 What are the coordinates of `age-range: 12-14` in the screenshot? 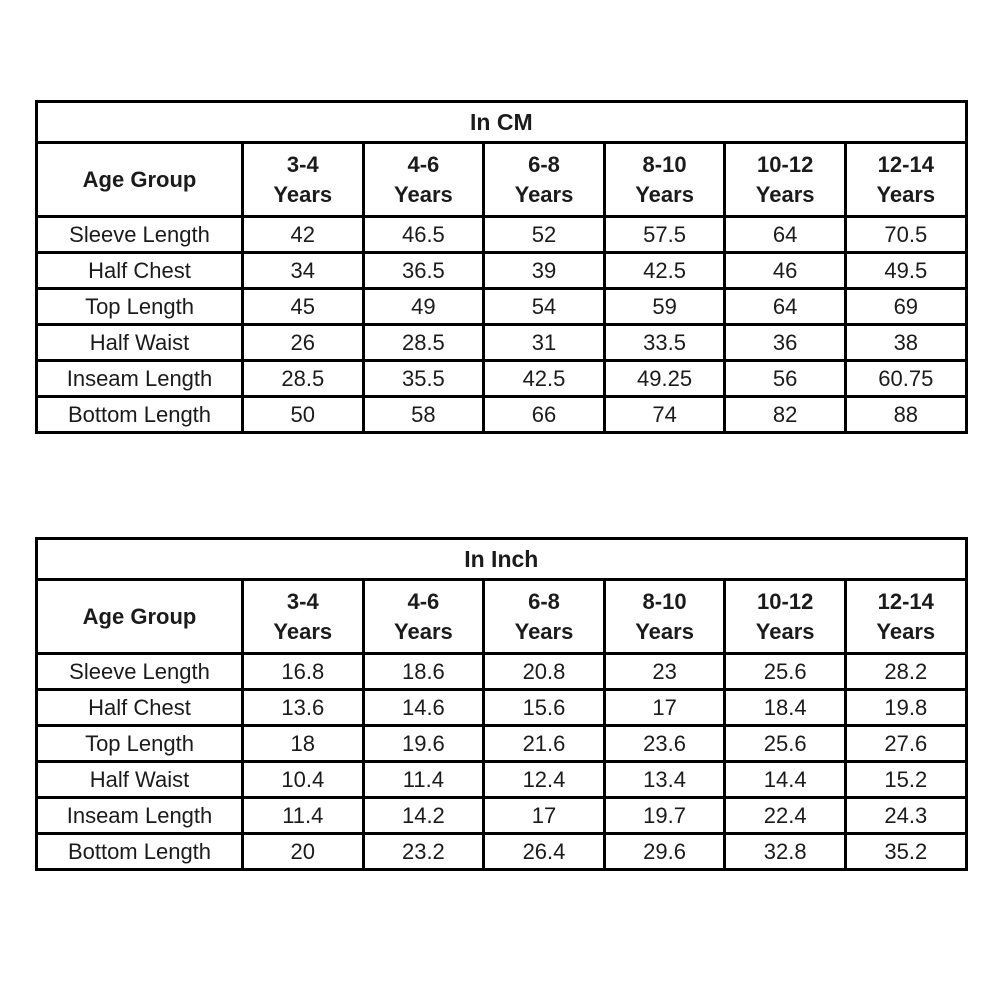 It's located at (905, 601).